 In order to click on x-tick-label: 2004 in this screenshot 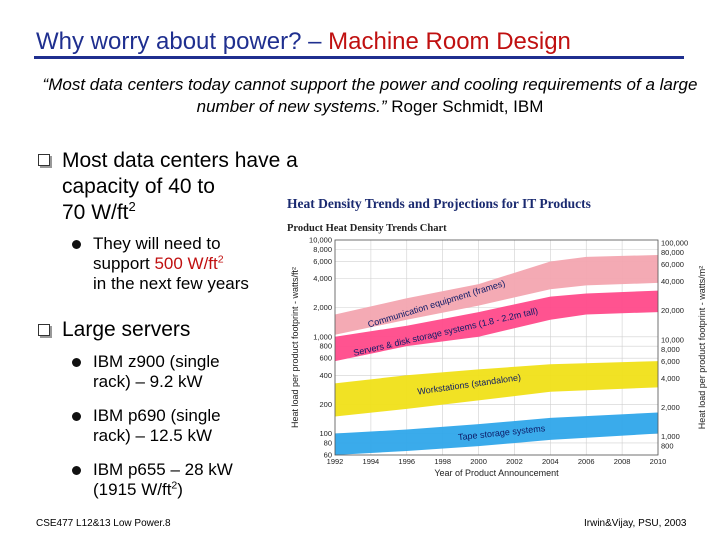, I will do `click(550, 461)`.